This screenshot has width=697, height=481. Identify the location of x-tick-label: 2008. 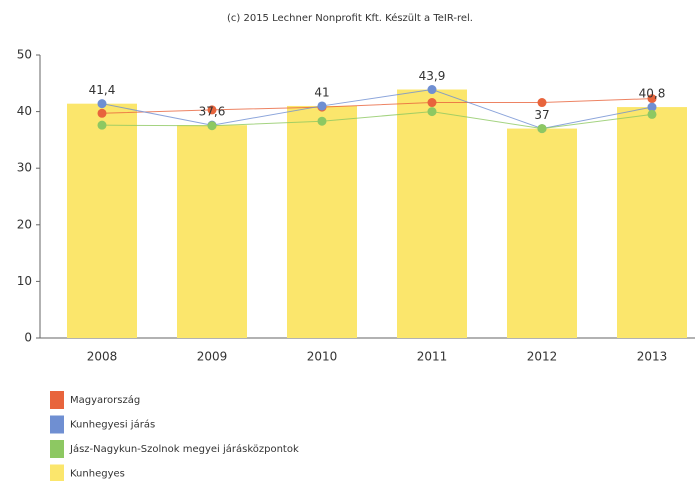
(102, 357).